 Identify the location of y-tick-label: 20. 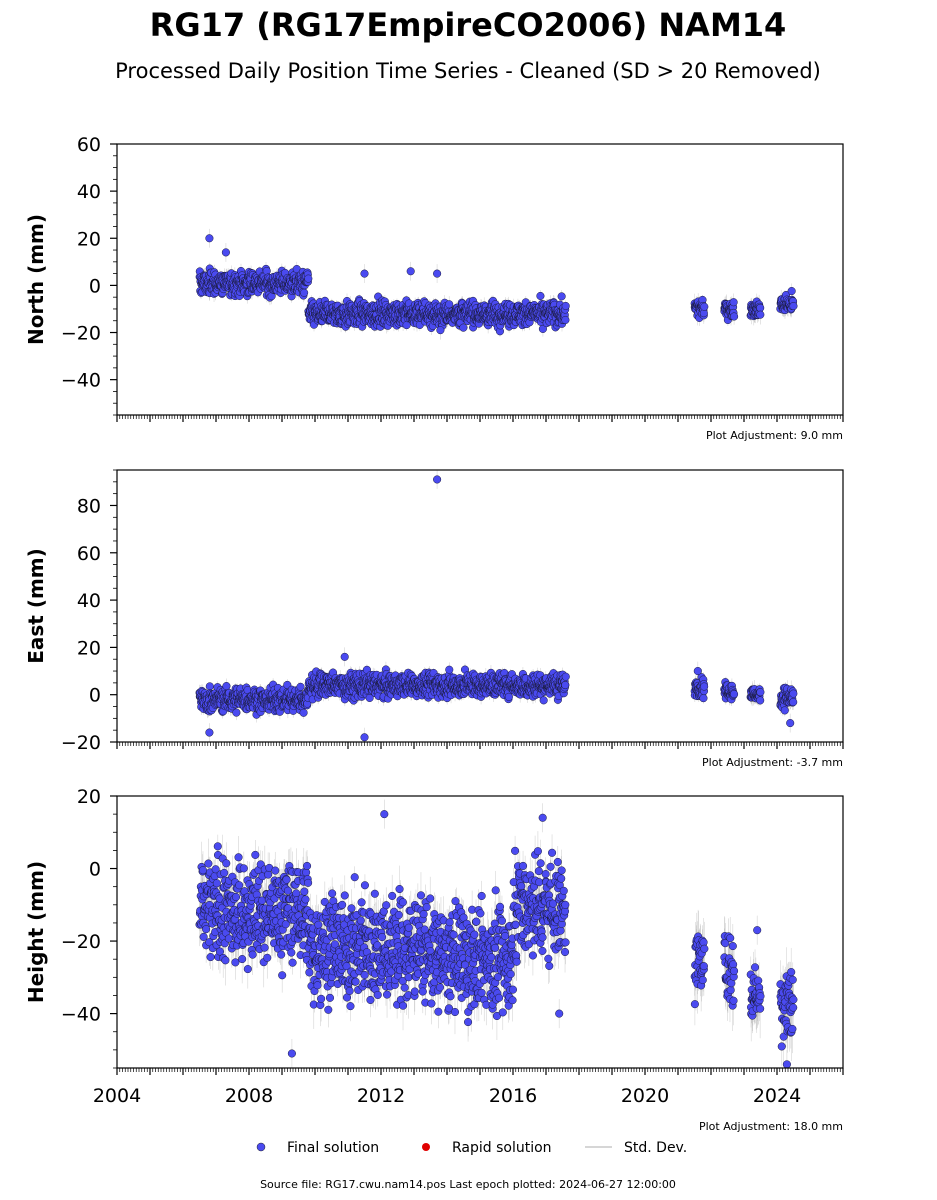
(89, 239).